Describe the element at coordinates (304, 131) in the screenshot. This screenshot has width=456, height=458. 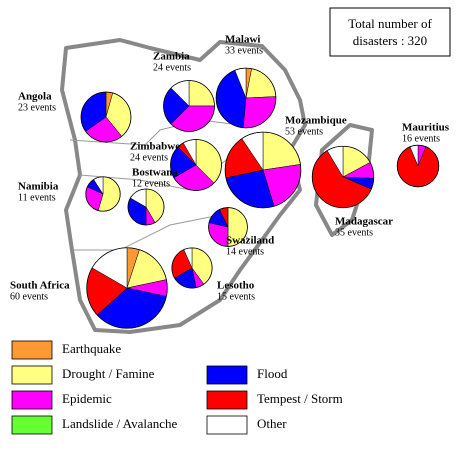
I see `country-events: 53 events` at that location.